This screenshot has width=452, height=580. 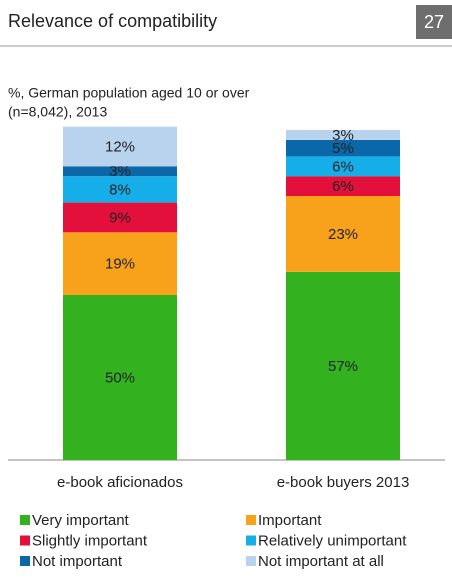 I want to click on legend-label: Not important, so click(x=77, y=561).